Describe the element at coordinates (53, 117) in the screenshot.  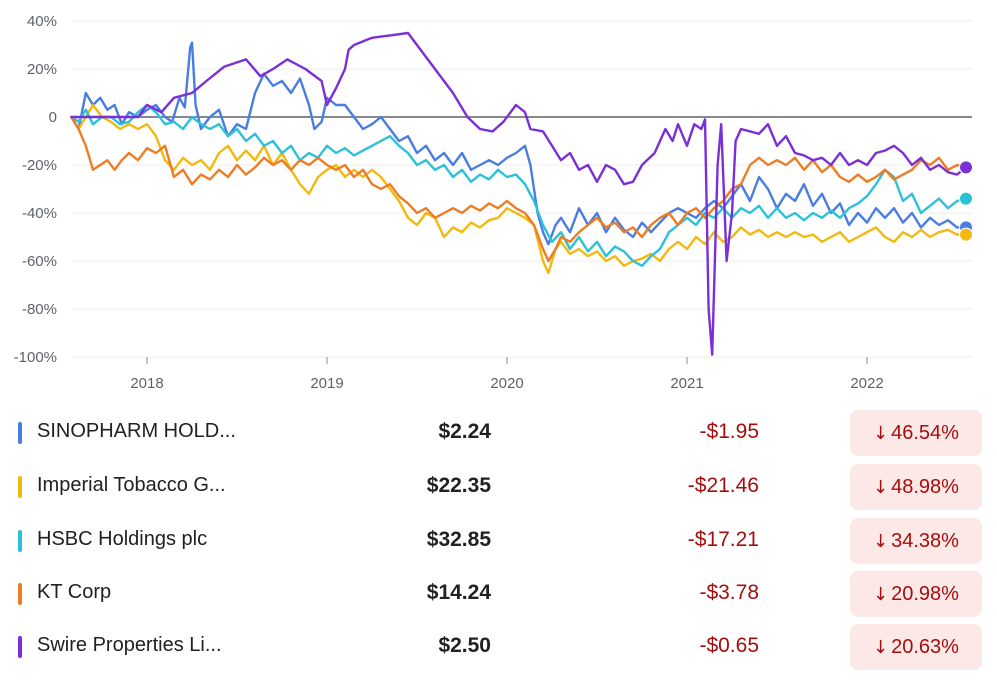
I see `y-tick-label: 0` at that location.